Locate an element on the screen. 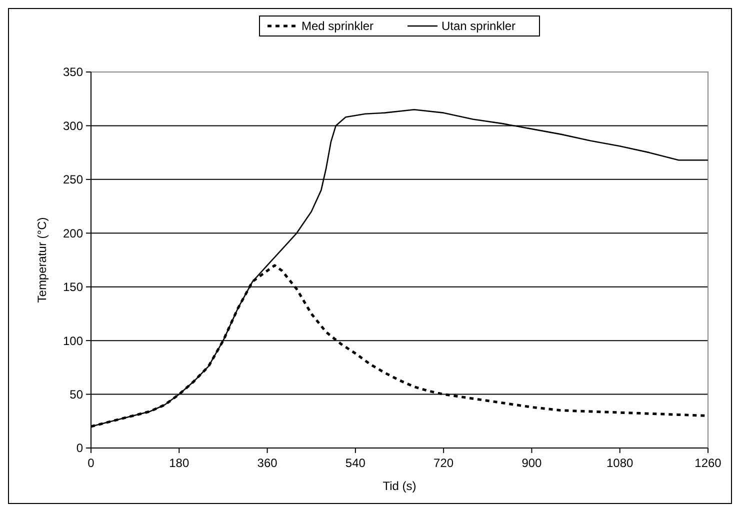 The height and width of the screenshot is (512, 740). x-tick-label: 1260 is located at coordinates (708, 463).